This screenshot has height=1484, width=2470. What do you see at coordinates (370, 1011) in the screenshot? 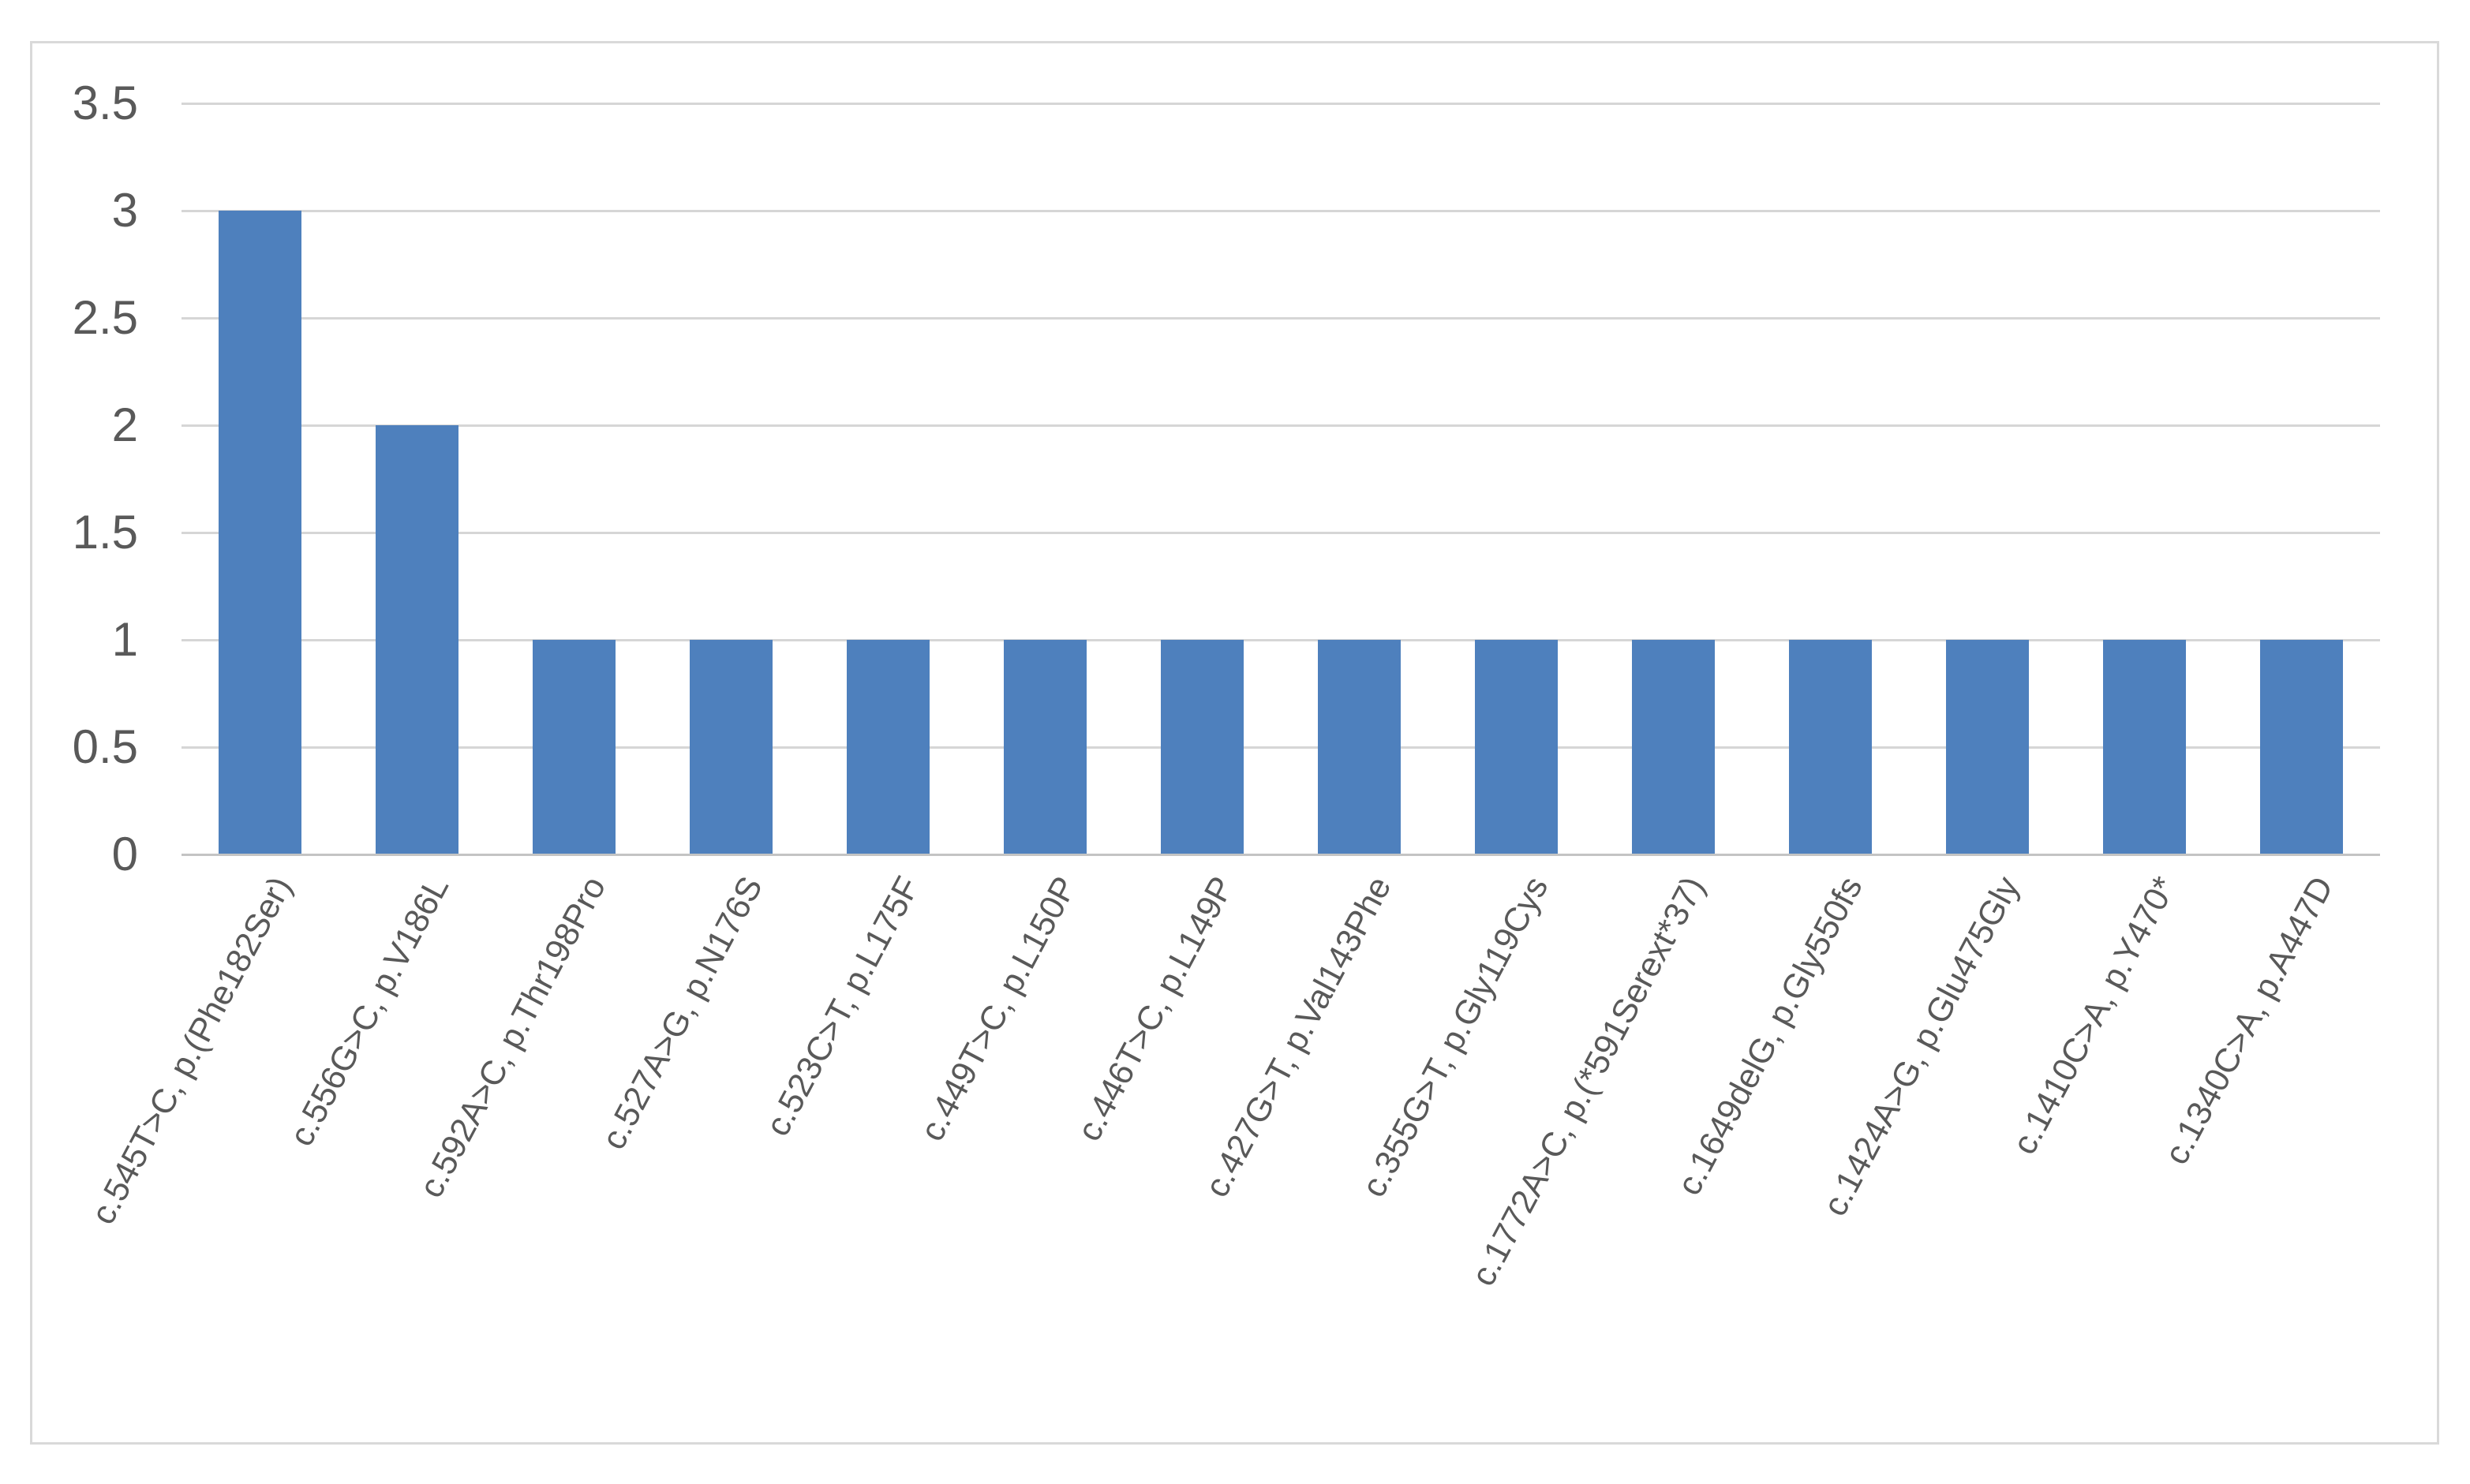
I see `x-tick-label: c.556G>C, p.V186L` at bounding box center [370, 1011].